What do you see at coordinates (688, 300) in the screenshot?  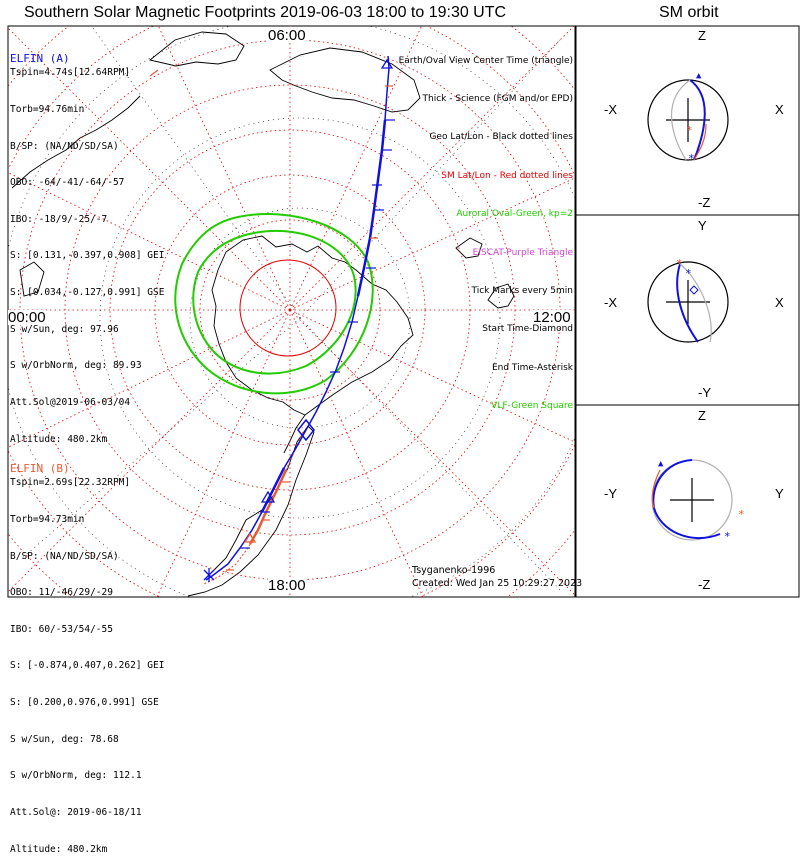 I see `sm-panel-2: * *` at bounding box center [688, 300].